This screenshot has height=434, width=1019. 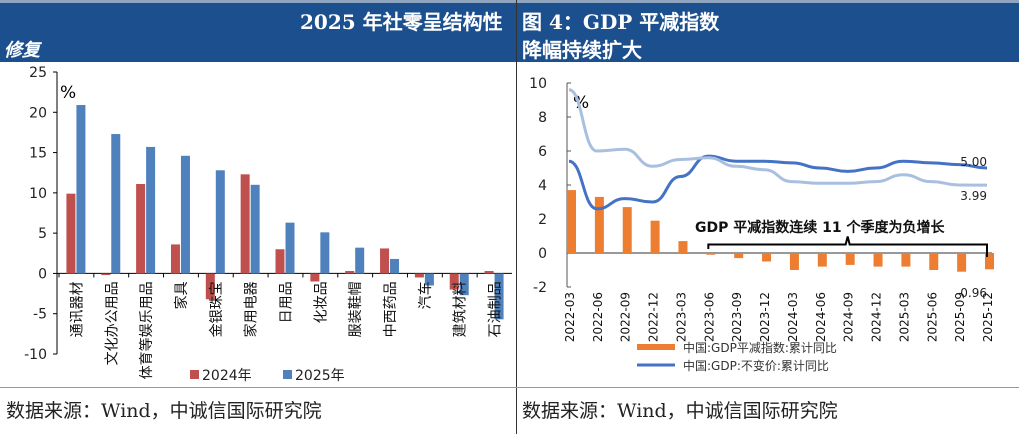 What do you see at coordinates (760, 347) in the screenshot?
I see `legend-label: 中国:GDP平减指数:累计同比` at bounding box center [760, 347].